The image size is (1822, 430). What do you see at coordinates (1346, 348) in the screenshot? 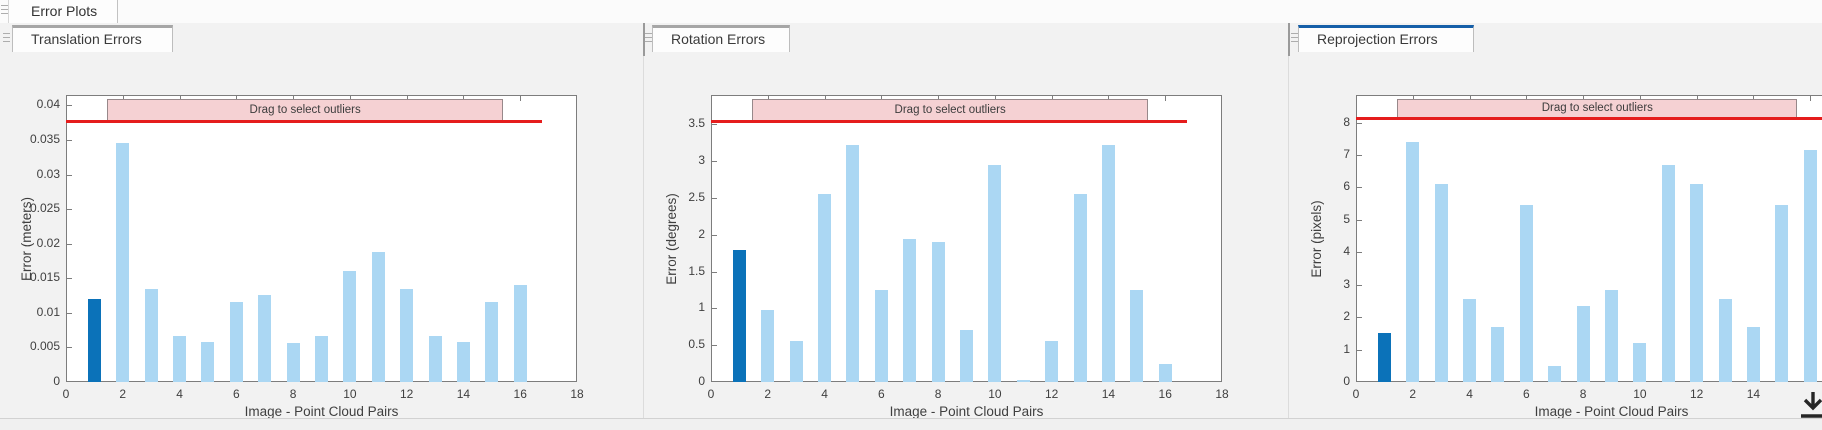
I see `y-tick-label: 1` at bounding box center [1346, 348].